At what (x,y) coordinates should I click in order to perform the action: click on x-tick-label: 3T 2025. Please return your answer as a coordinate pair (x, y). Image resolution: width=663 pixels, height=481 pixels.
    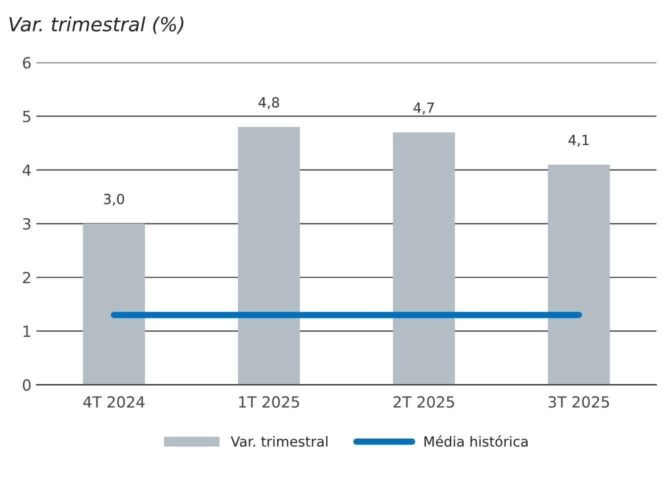
    Looking at the image, I should click on (578, 402).